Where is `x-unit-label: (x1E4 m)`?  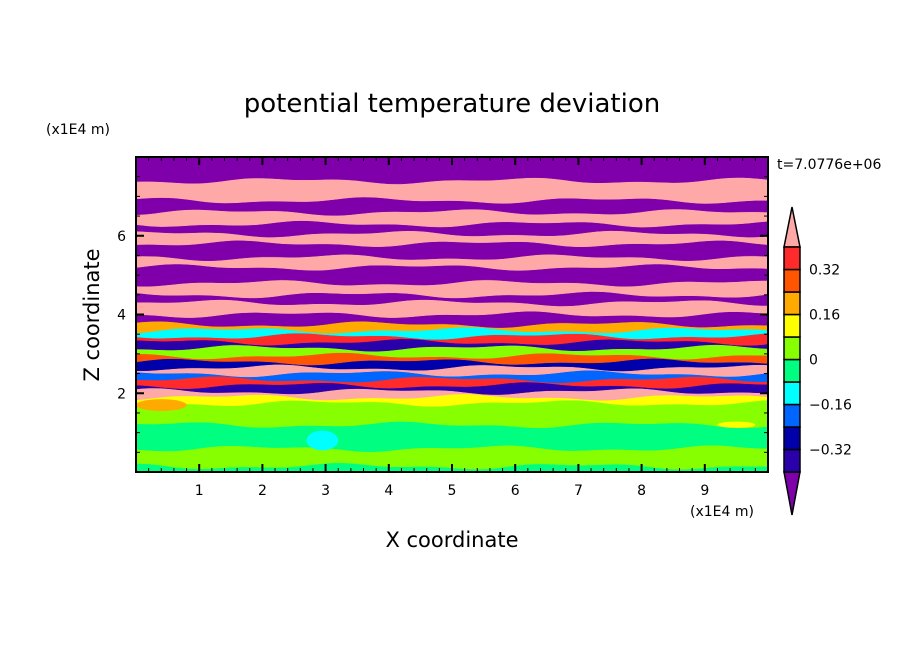
x-unit-label: (x1E4 m) is located at coordinates (722, 512).